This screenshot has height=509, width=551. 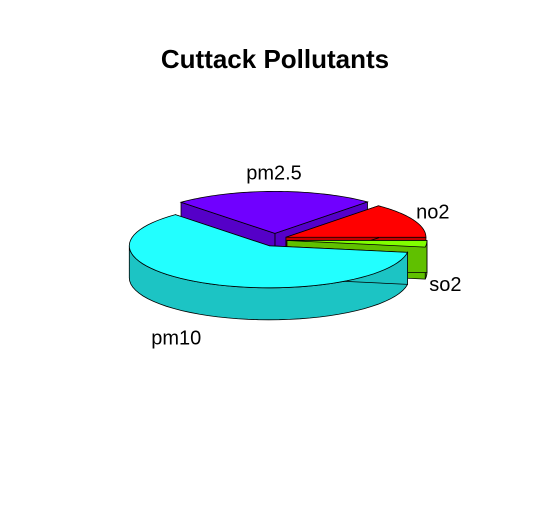 I want to click on chart-title: Cuttack Pollutants, so click(x=275, y=59).